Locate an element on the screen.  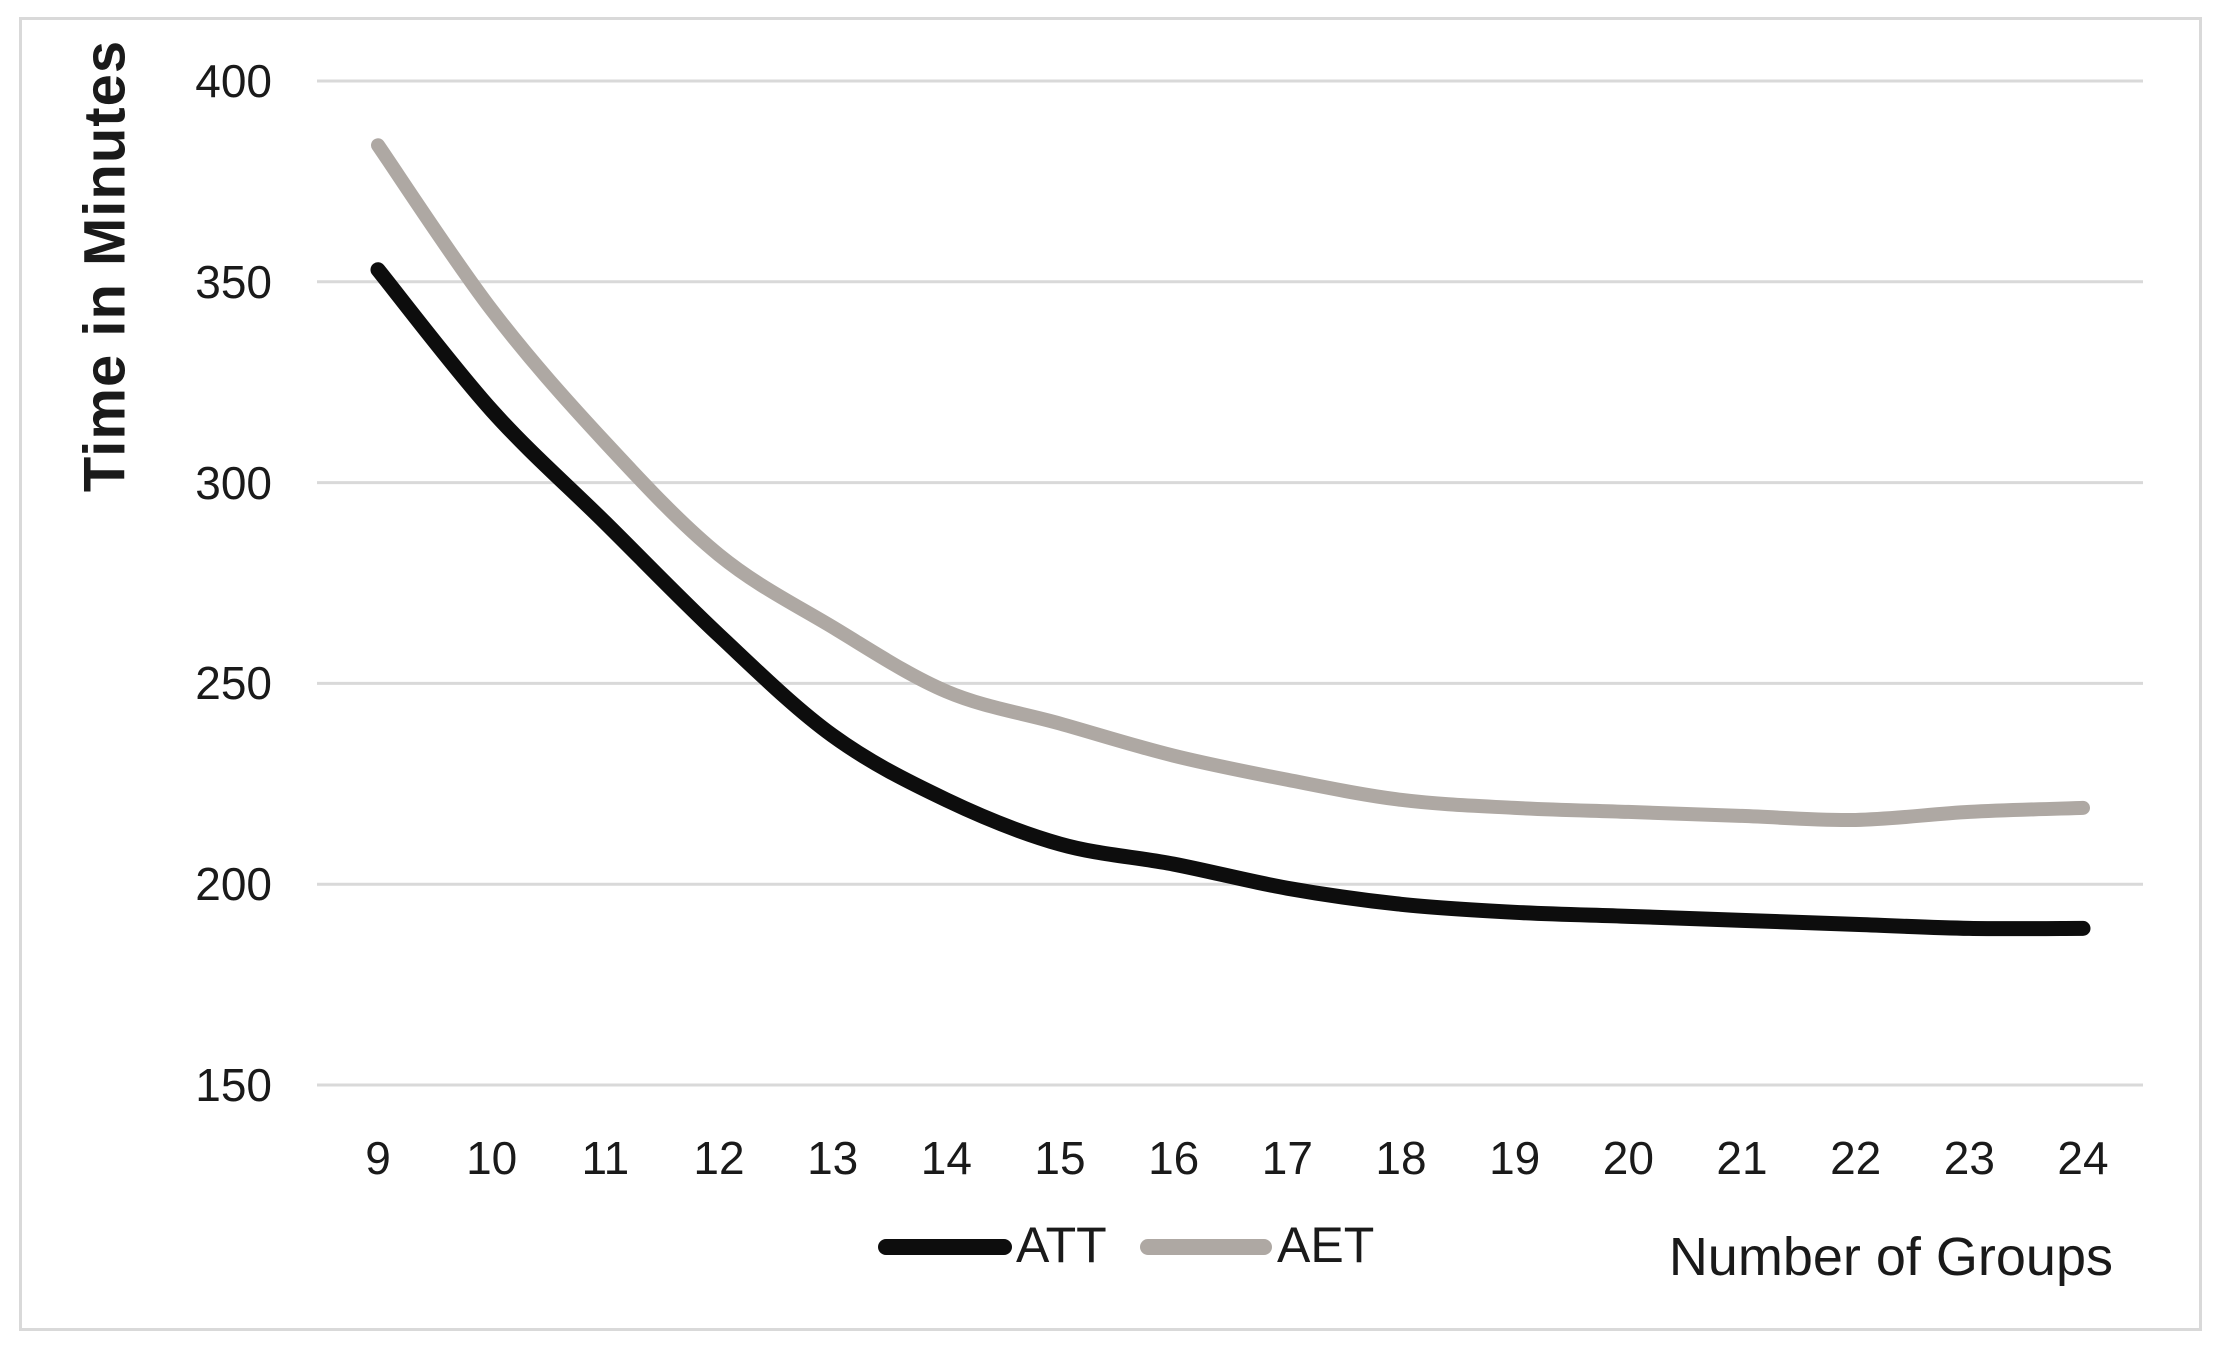
legend-label-aet: AET is located at coordinates (1326, 1245).